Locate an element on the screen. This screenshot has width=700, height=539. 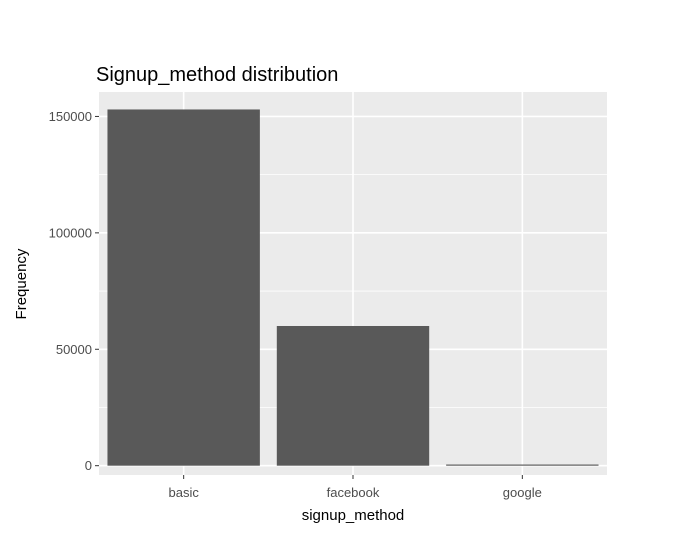
x-tick-label: google is located at coordinates (522, 492).